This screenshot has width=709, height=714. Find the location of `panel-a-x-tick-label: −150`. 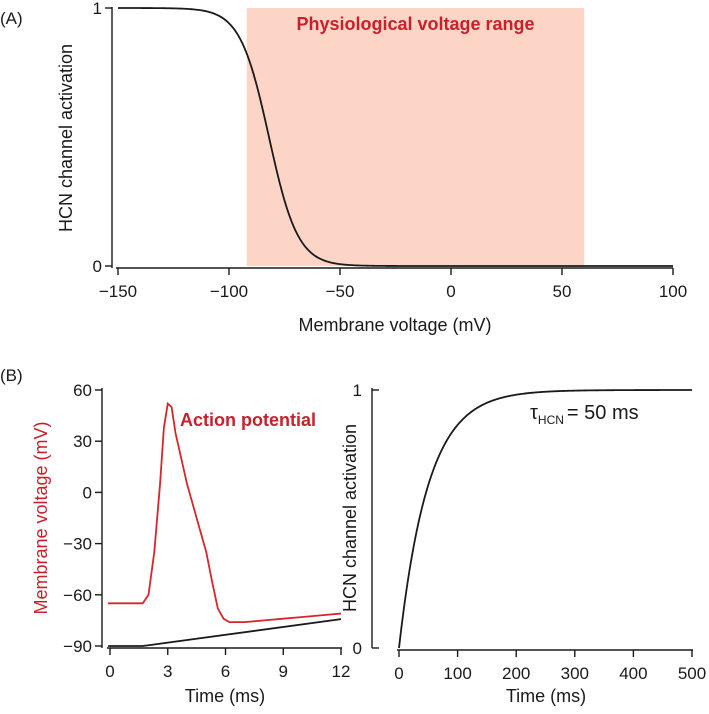

panel-a-x-tick-label: −150 is located at coordinates (118, 291).